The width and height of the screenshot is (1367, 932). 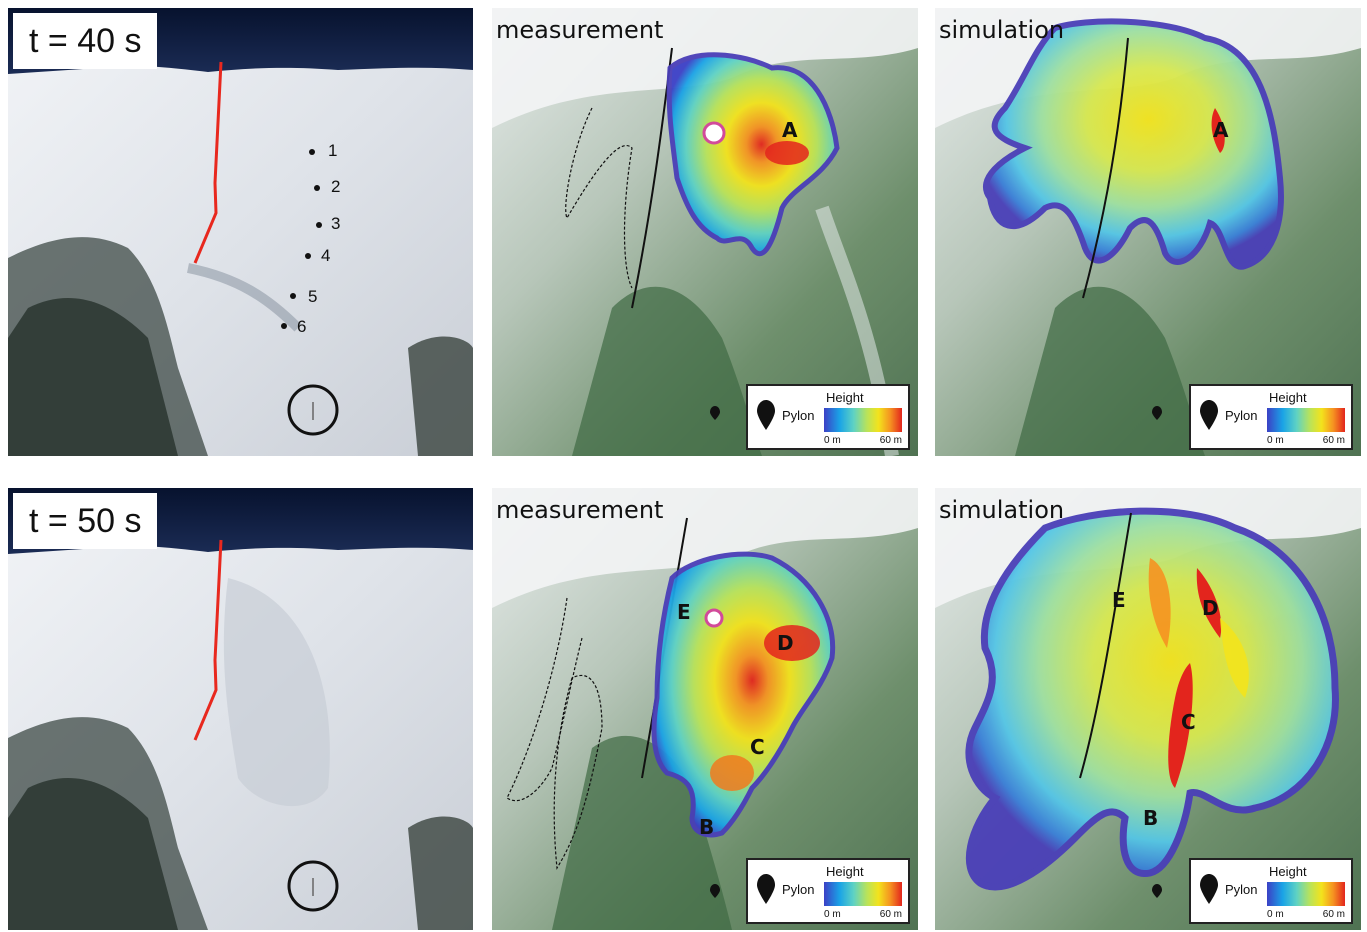 I want to click on photo-point-label: 1, so click(x=333, y=150).